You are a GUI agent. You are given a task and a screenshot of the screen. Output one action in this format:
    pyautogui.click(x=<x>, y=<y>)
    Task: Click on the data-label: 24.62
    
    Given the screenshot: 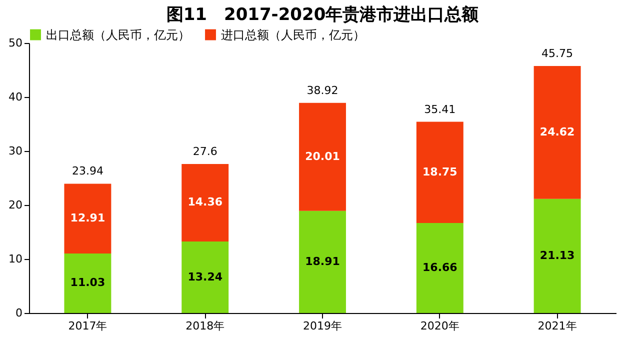 What is the action you would take?
    pyautogui.click(x=557, y=131)
    